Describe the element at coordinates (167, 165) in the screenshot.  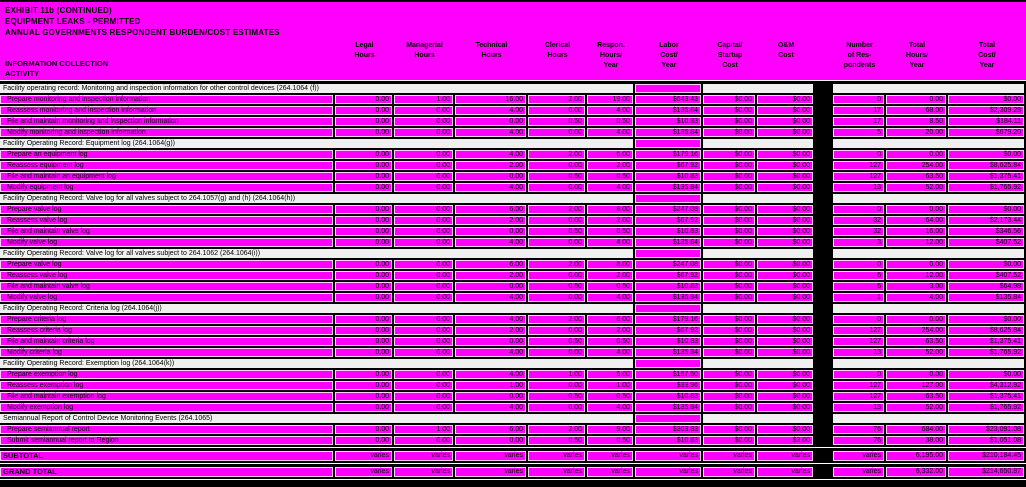
I see `activity-label: Reassess equipment log` at that location.